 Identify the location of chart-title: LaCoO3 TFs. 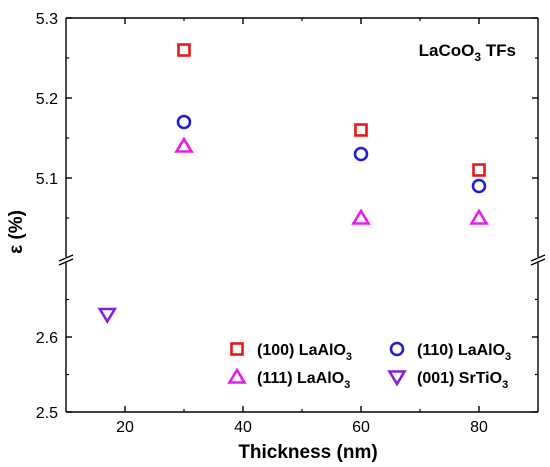
(467, 52).